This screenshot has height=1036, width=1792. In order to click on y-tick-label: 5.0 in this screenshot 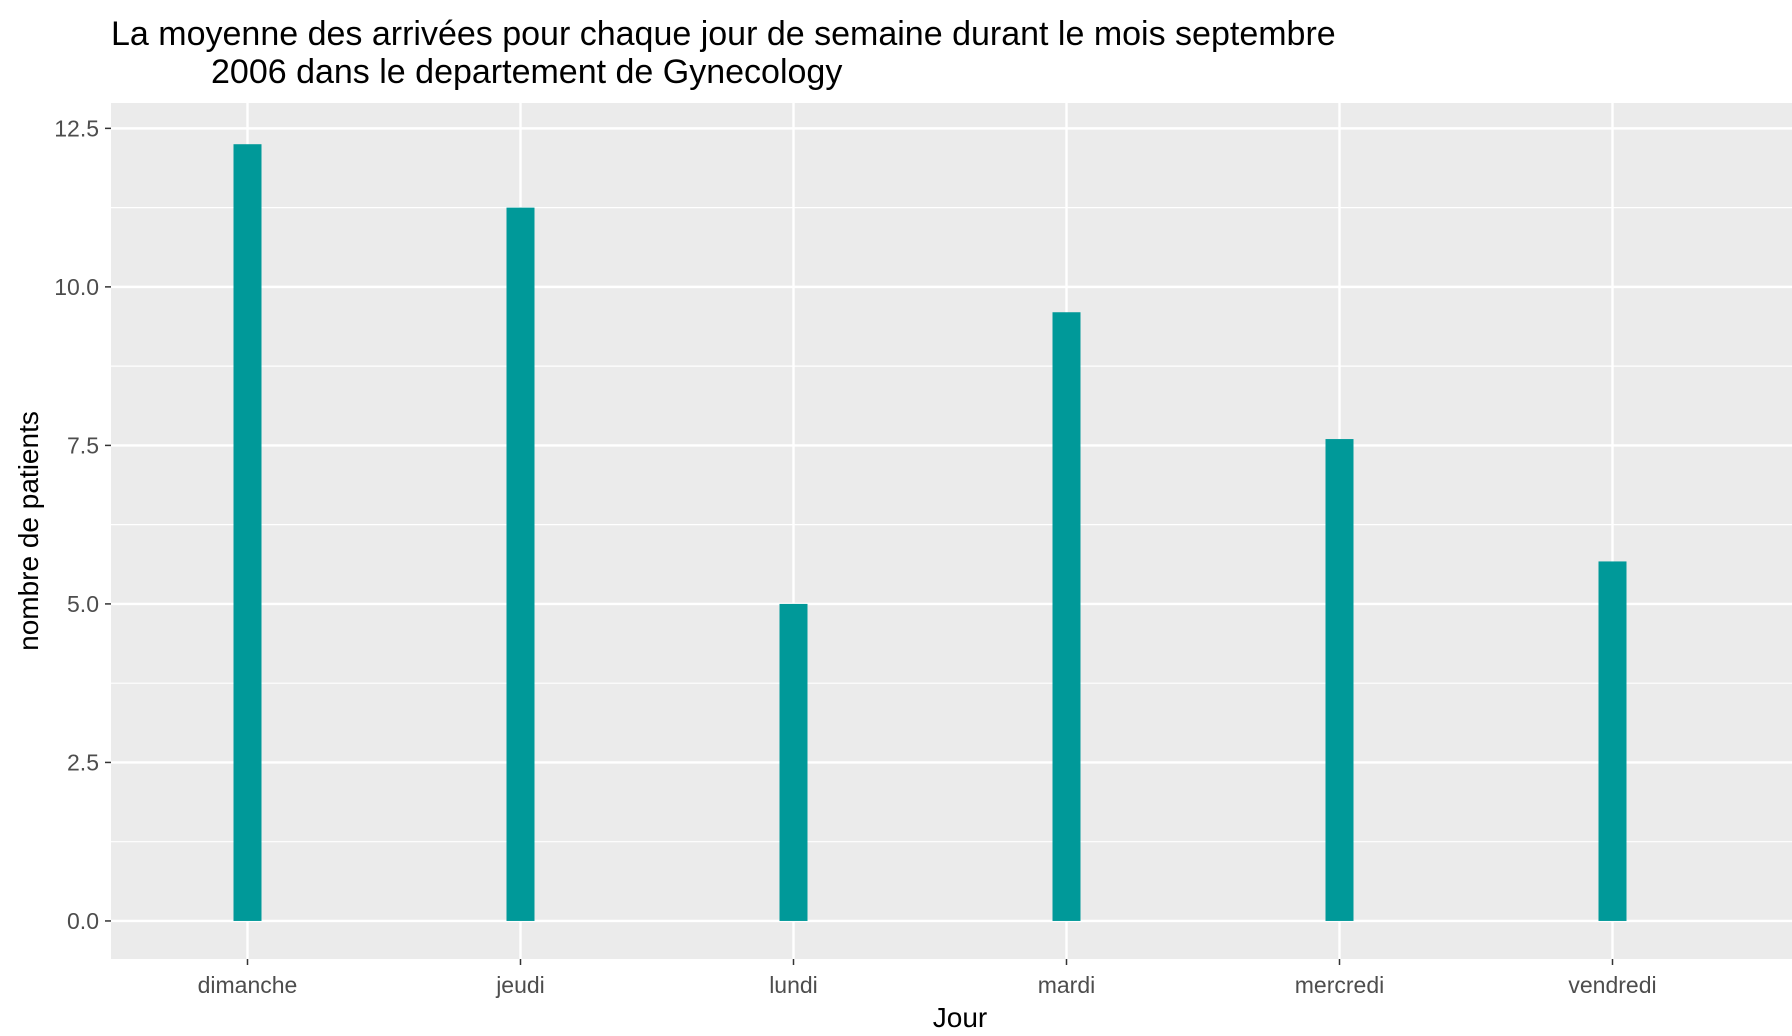, I will do `click(83, 604)`.